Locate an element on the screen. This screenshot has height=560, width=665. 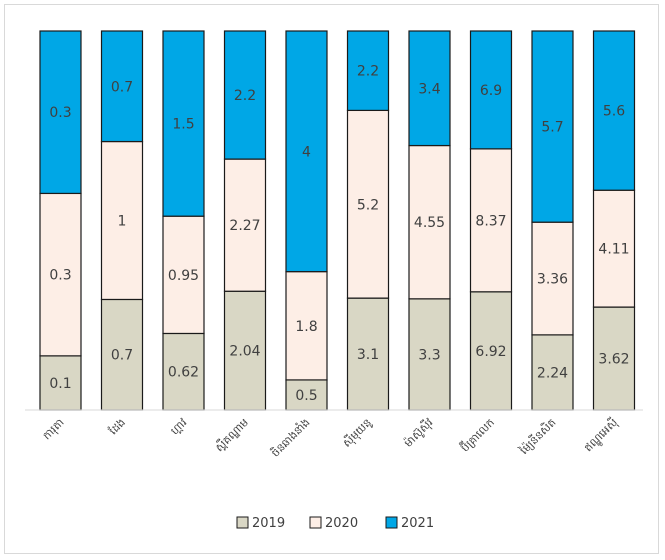
category-label-5: ចិនឆាងនាំង is located at coordinates (290, 437).